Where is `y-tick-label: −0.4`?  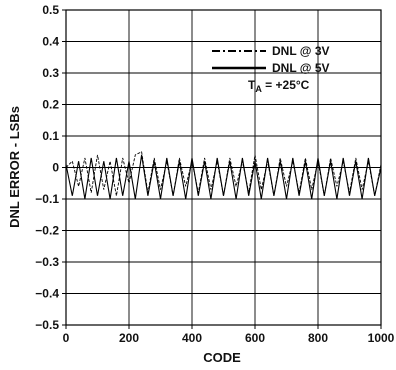
y-tick-label: −0.4 is located at coordinates (47, 294).